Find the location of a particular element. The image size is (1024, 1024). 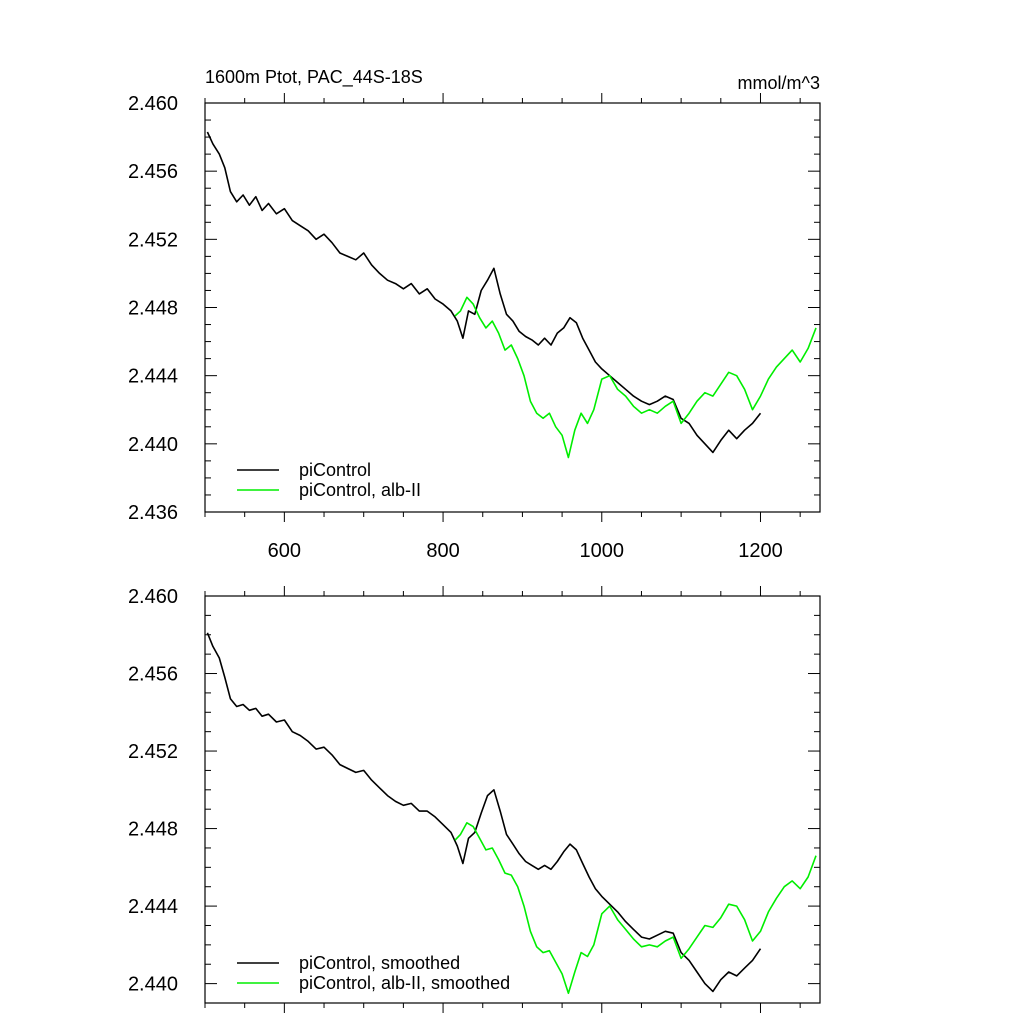

legend-label: piControl, alb-II, smoothed is located at coordinates (404, 983).